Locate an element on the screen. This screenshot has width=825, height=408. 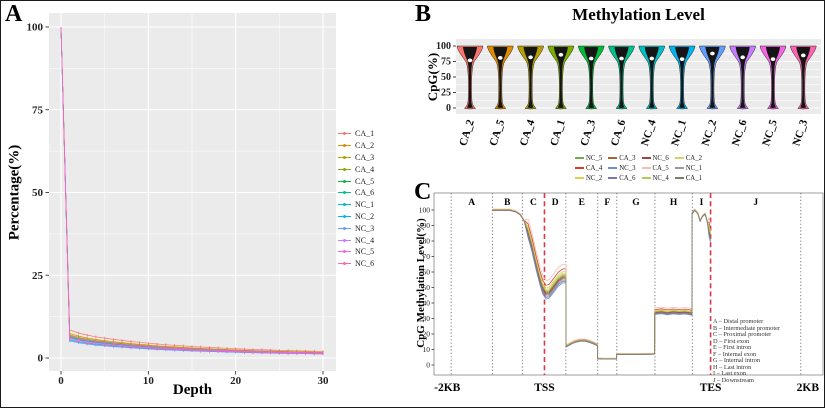
legend-item-CA_2: CA_2 is located at coordinates (688, 158).